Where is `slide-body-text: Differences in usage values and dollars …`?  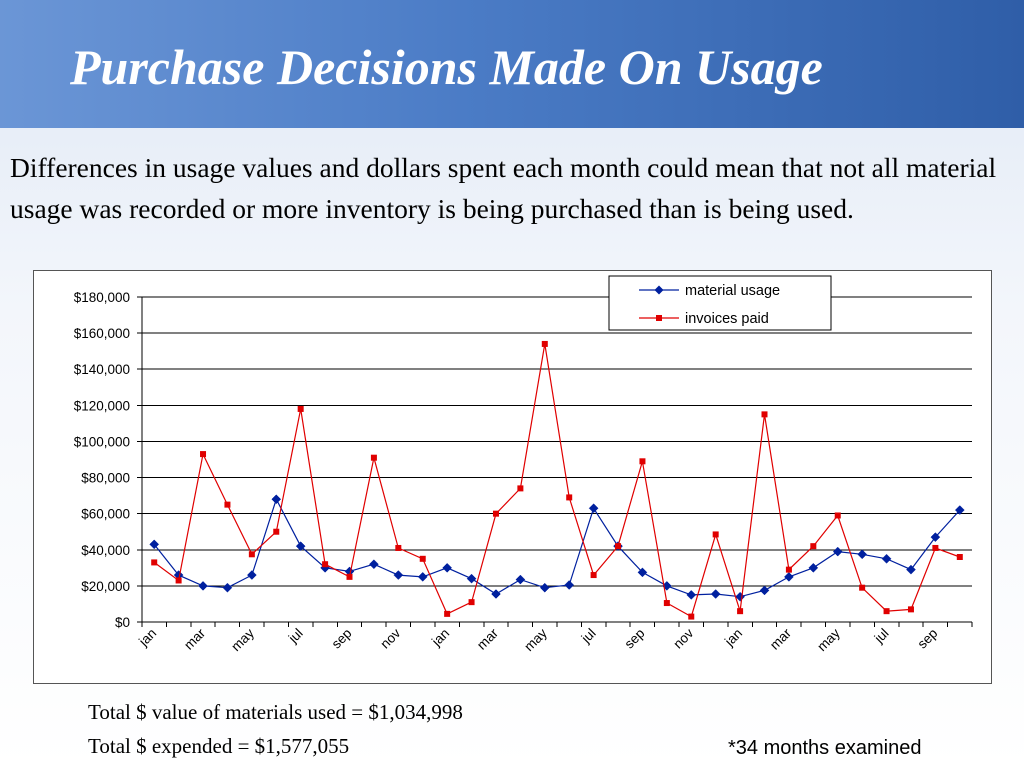 slide-body-text: Differences in usage values and dollars … is located at coordinates (503, 188).